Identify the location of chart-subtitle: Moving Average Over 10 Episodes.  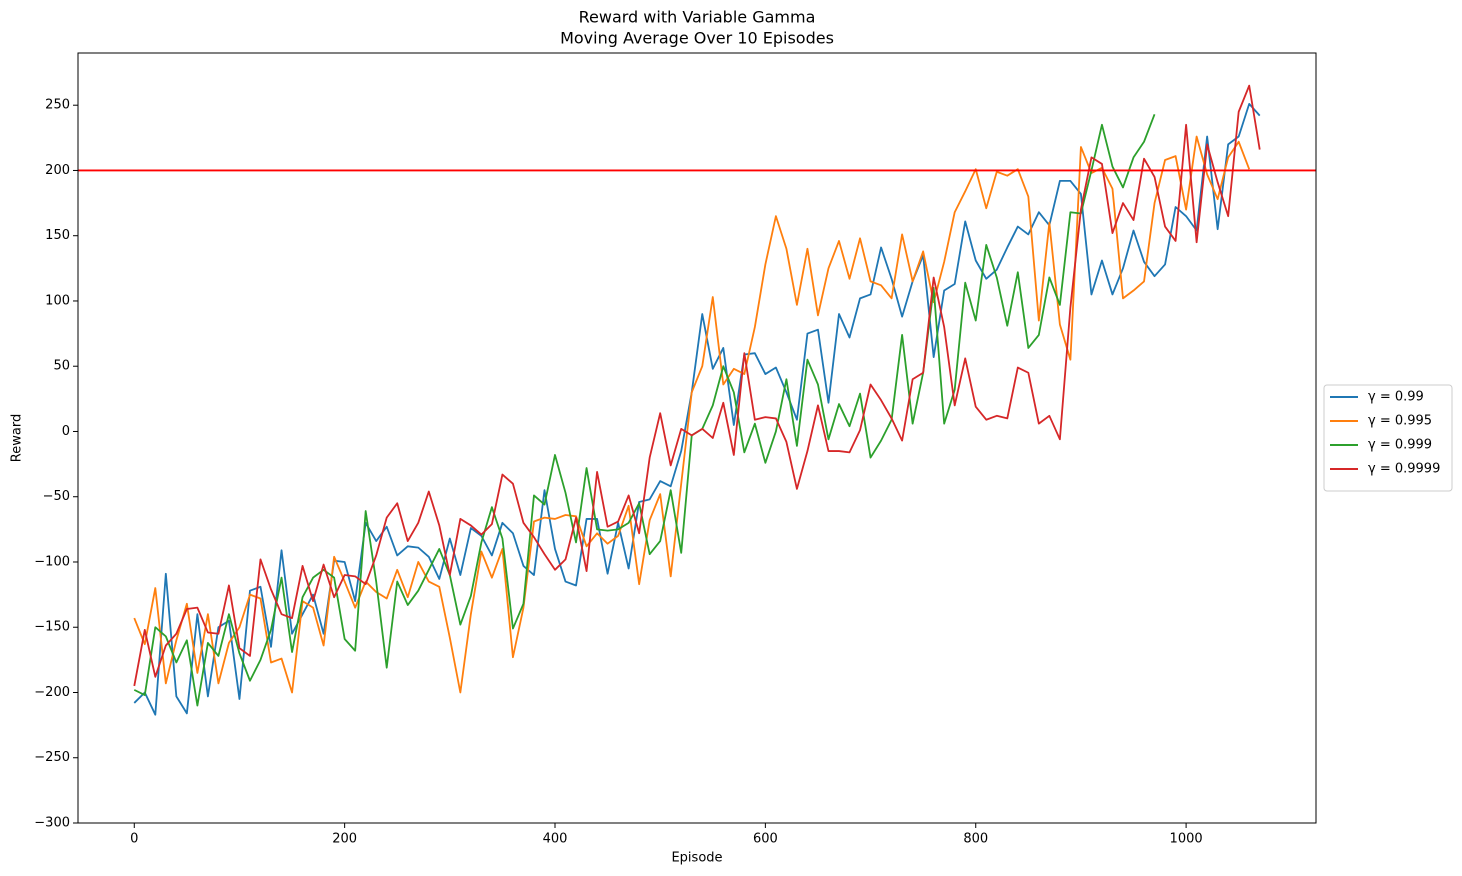
(697, 38).